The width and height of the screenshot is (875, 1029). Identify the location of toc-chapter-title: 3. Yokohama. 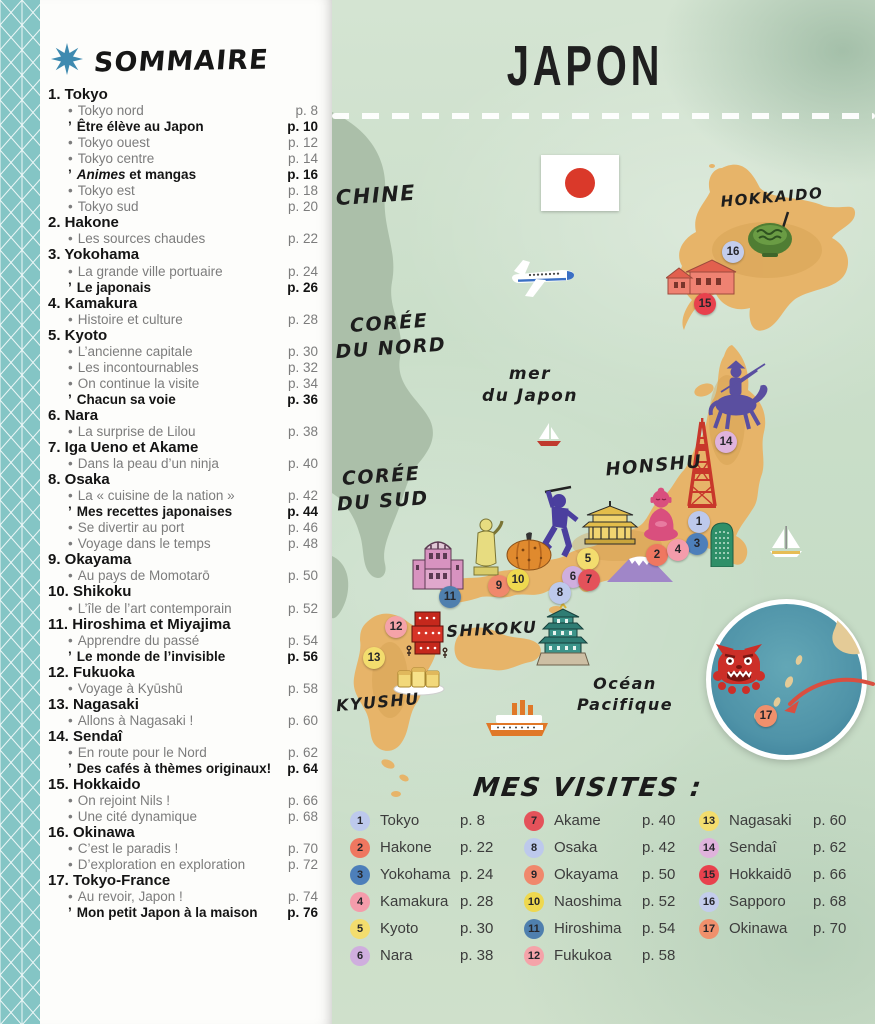
(94, 255).